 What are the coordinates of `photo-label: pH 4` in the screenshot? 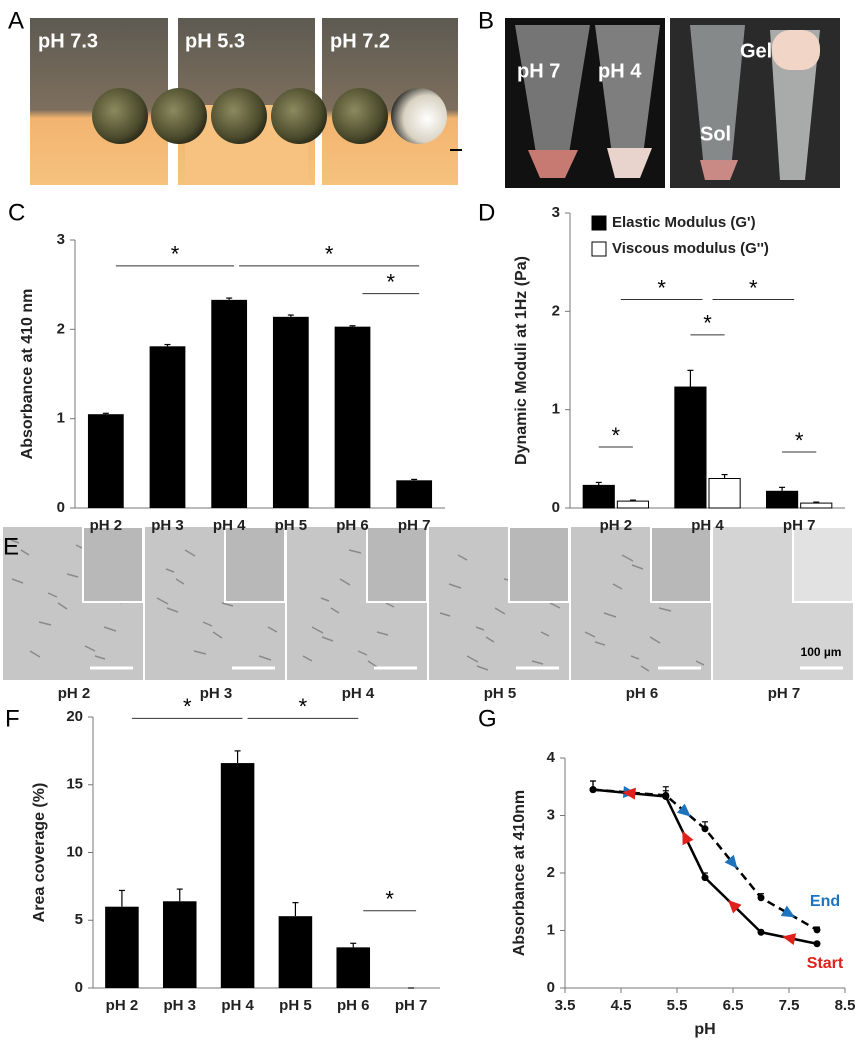 It's located at (620, 71).